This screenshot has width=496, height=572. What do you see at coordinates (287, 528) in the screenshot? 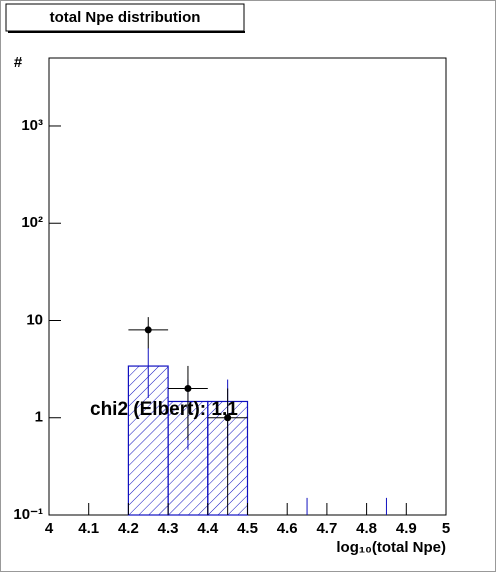
I see `x-tick-label: 4.6` at bounding box center [287, 528].